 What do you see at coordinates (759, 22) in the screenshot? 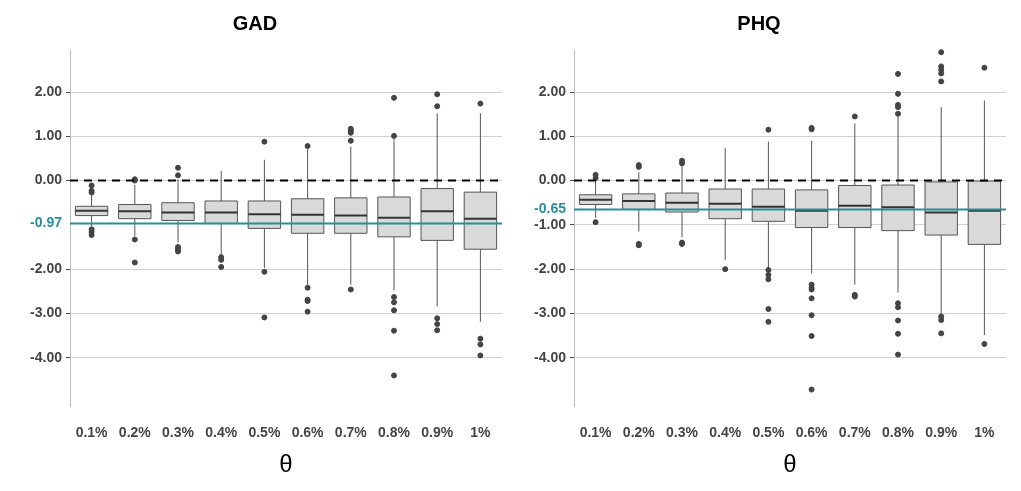
I see `chart-title: PHQ` at bounding box center [759, 22].